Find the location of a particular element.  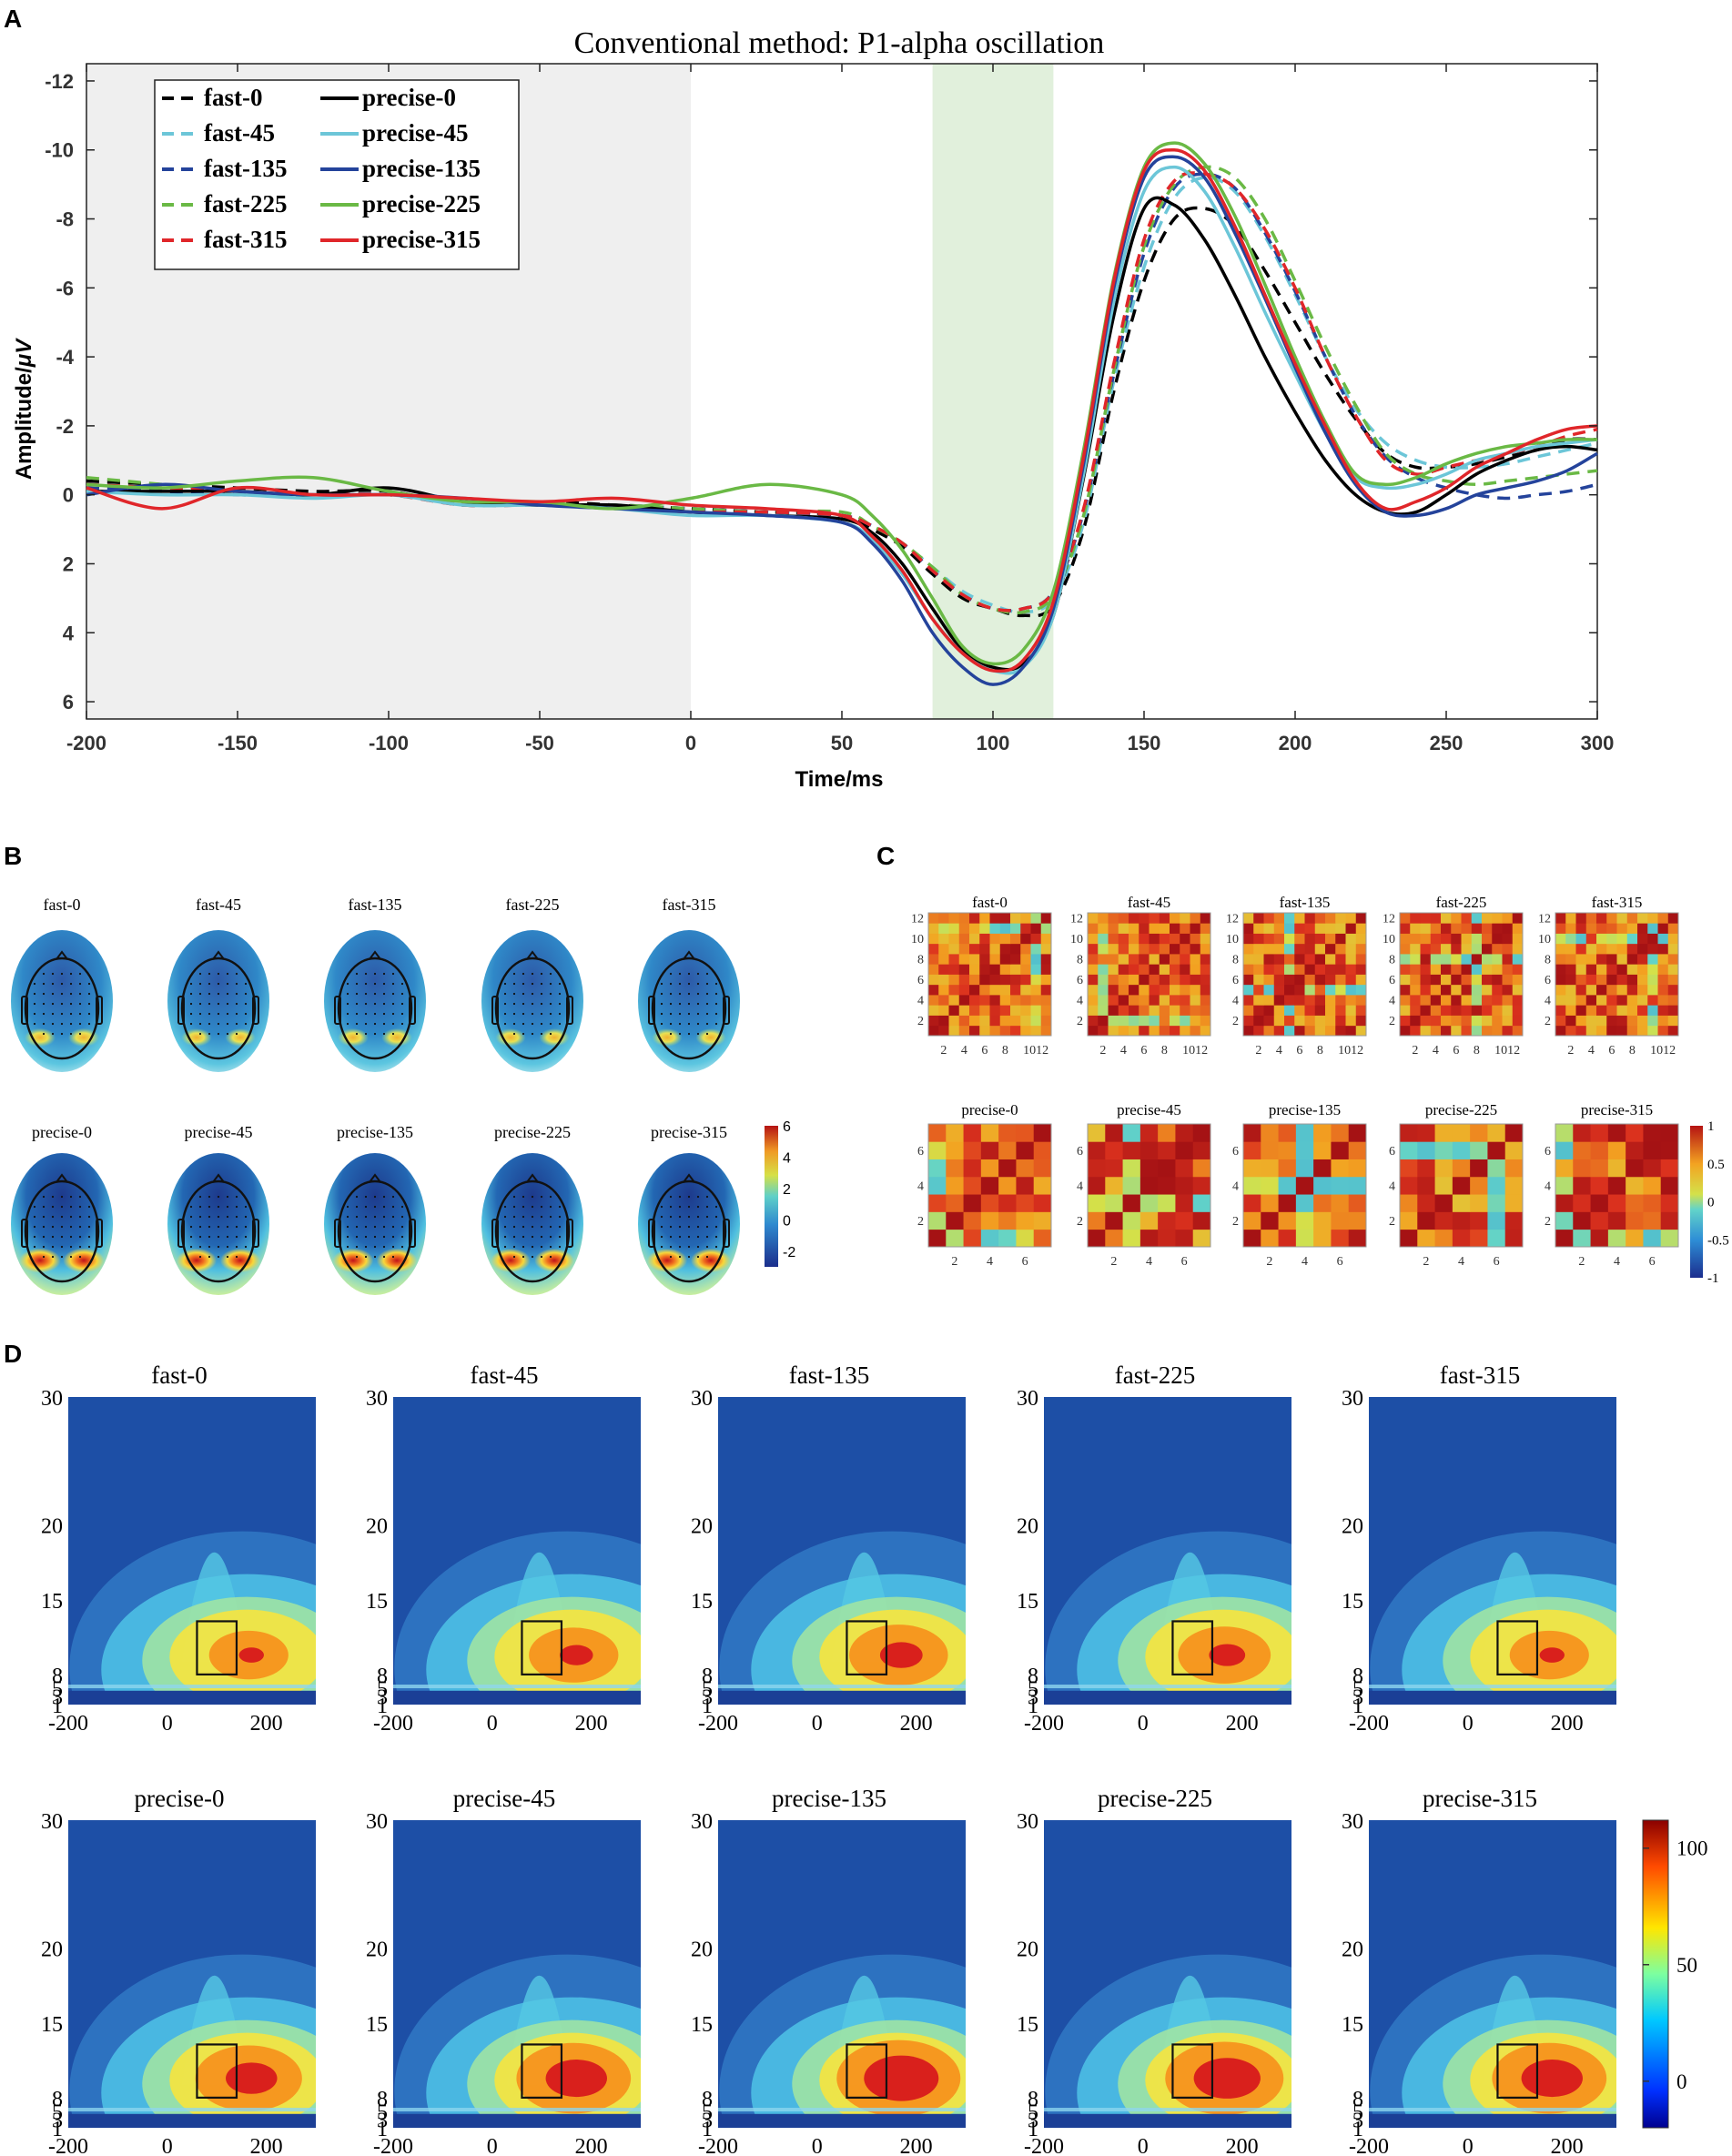

topomap-precise-45: precise-45 is located at coordinates (218, 1209).